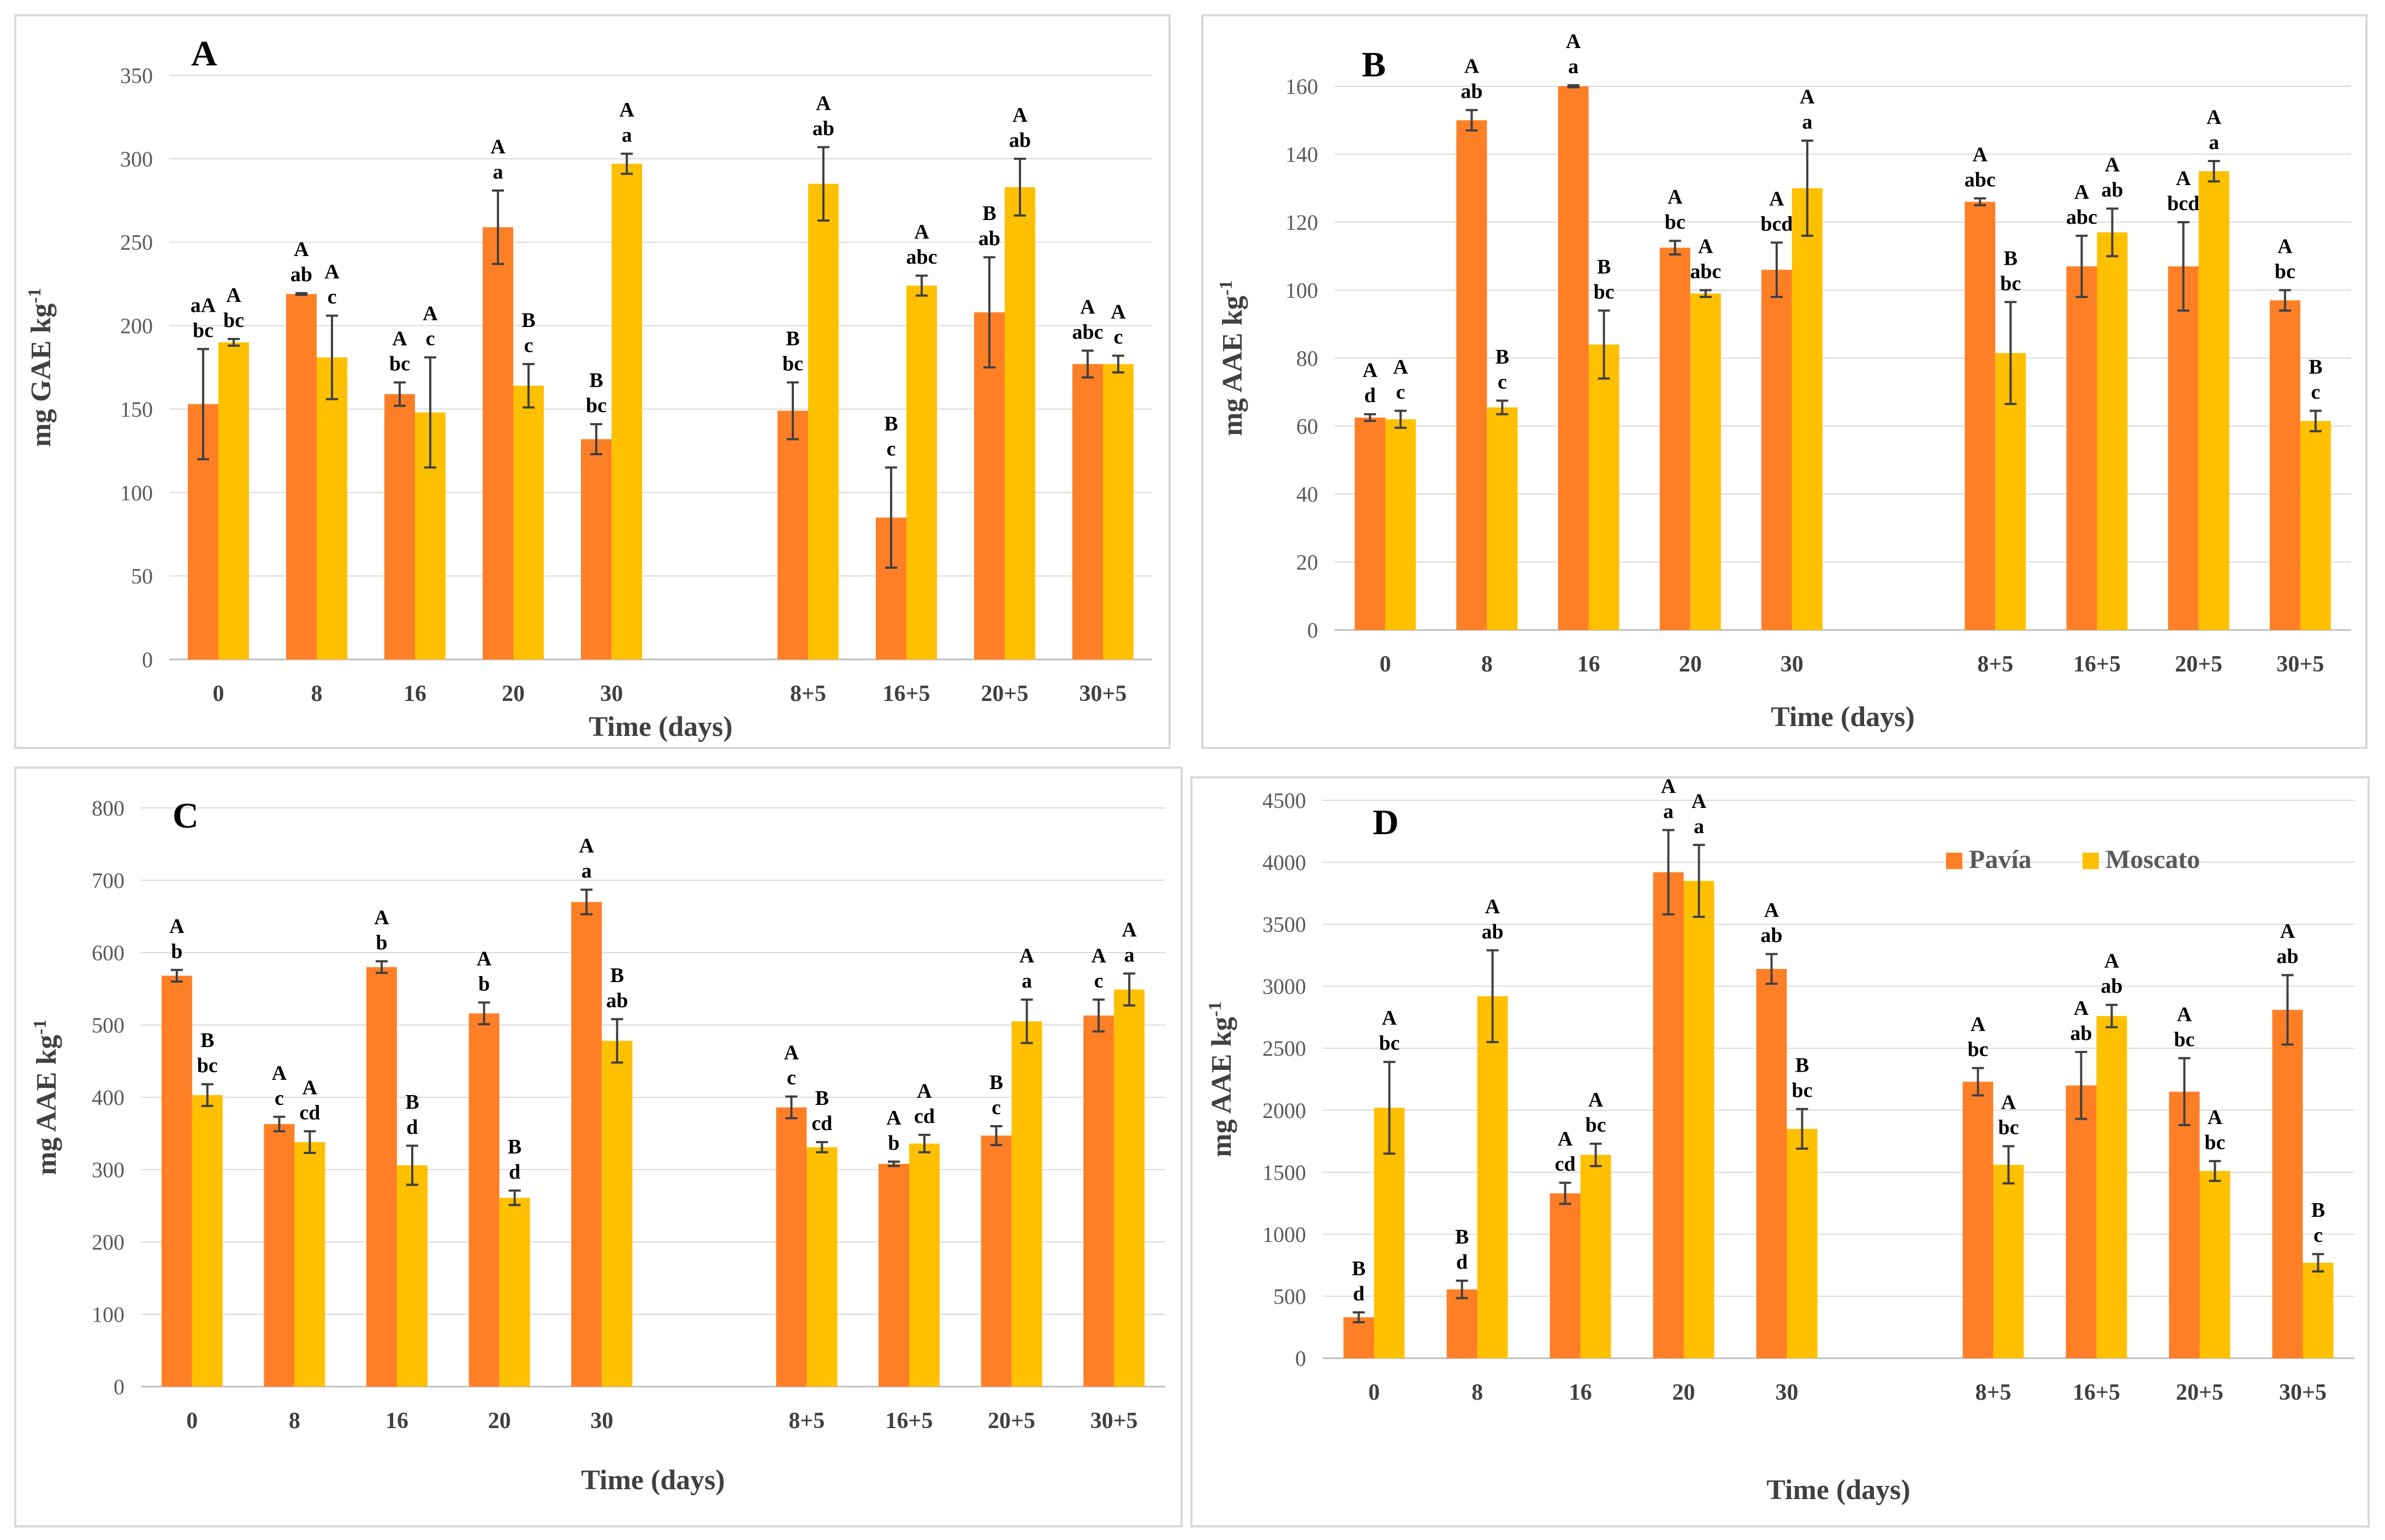 The height and width of the screenshot is (1540, 2385). Describe the element at coordinates (1284, 1110) in the screenshot. I see `chart-d-y-tick-label: 2000` at that location.